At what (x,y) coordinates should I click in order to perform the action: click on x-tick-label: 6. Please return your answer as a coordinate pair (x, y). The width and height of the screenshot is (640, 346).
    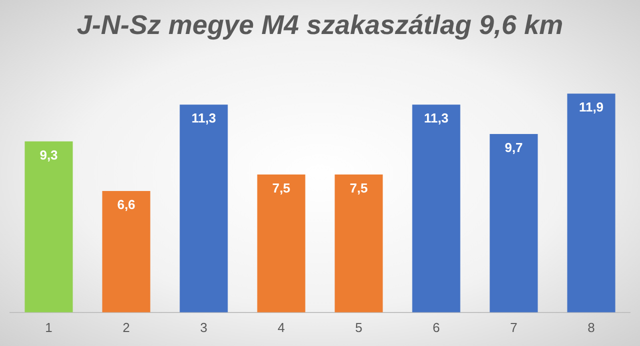
    Looking at the image, I should click on (436, 327).